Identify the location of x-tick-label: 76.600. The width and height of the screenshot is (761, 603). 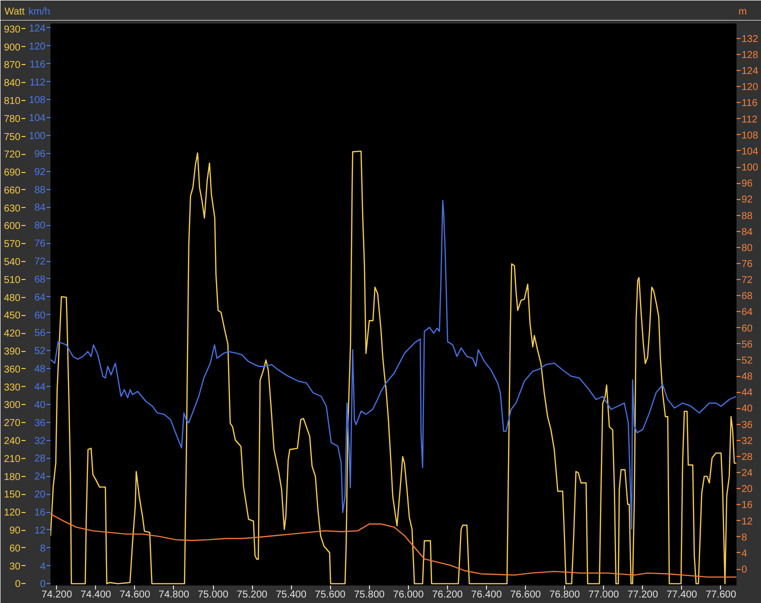
(526, 595).